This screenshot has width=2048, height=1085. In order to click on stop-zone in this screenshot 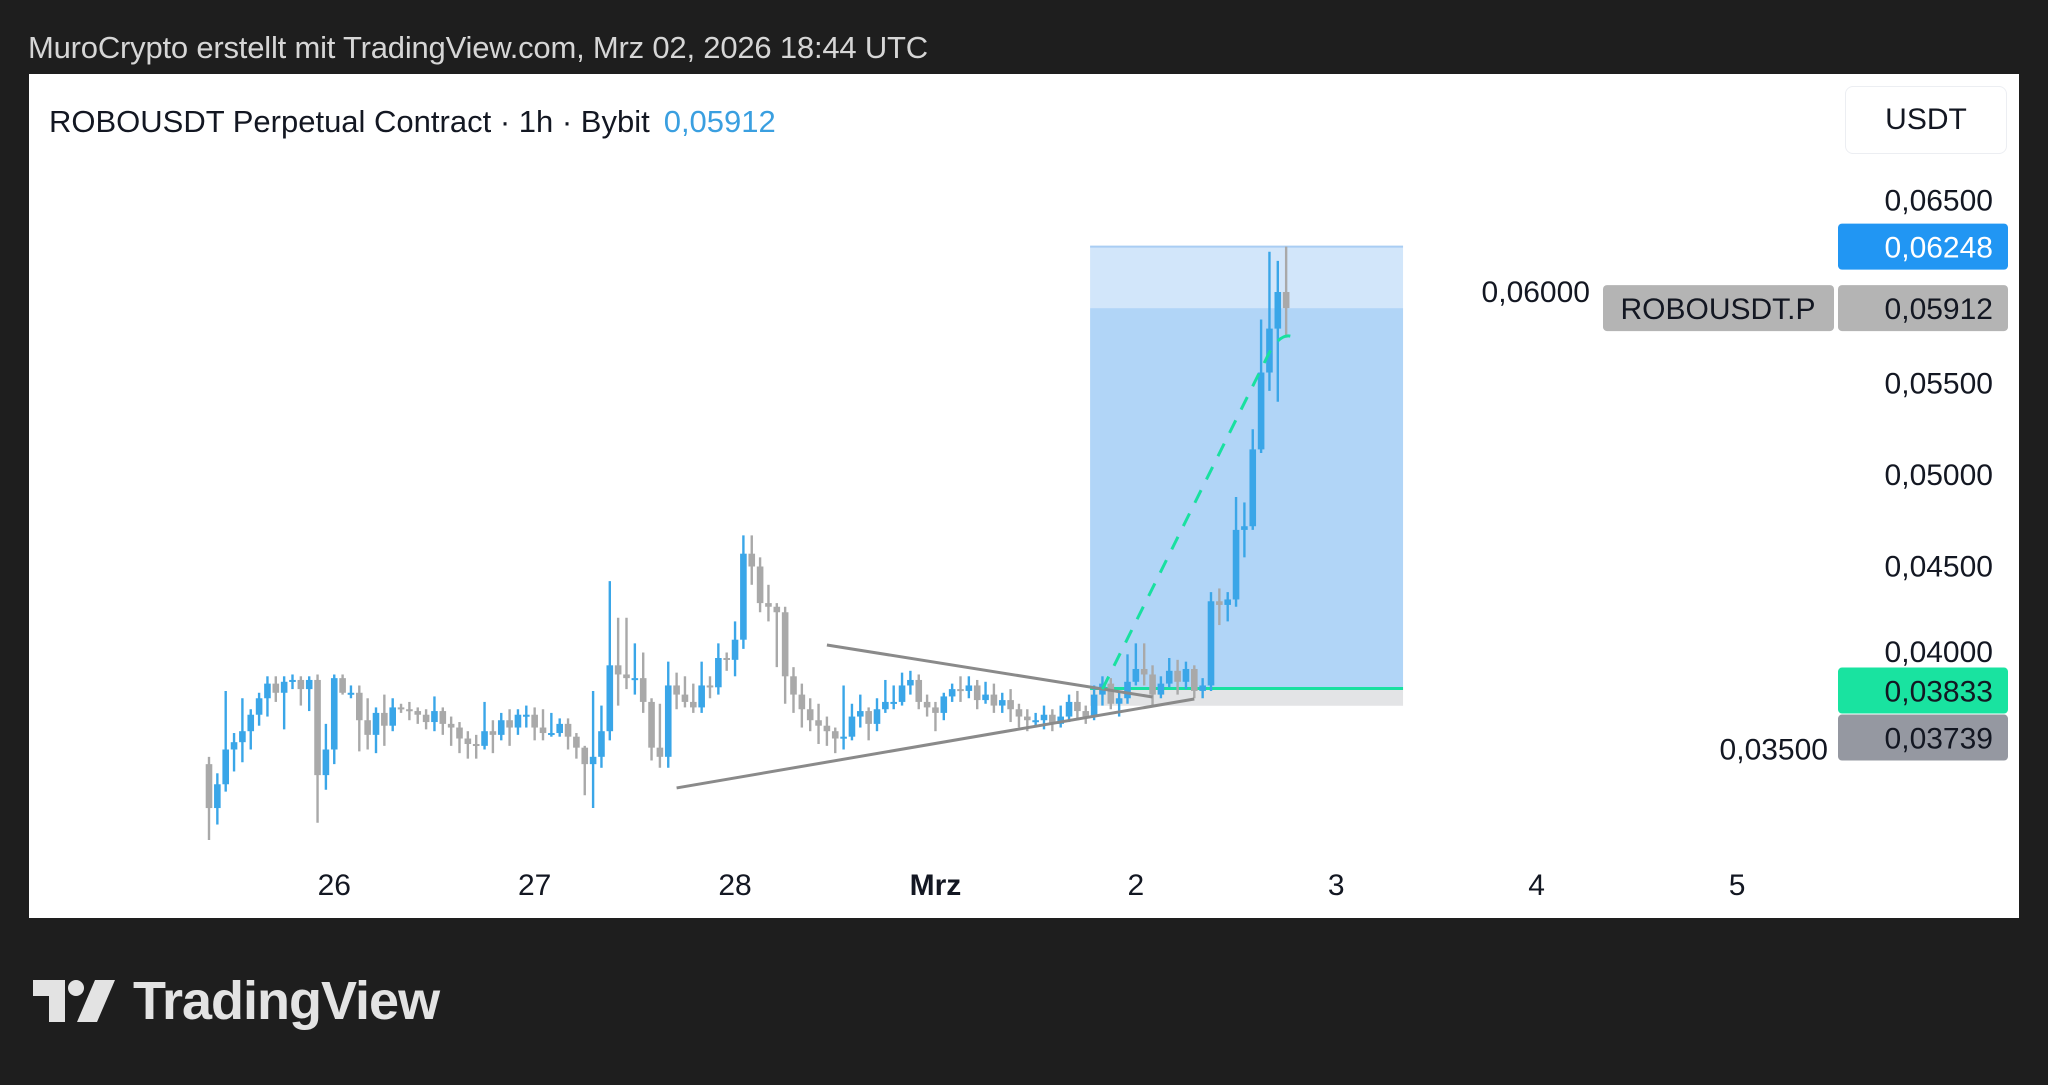, I will do `click(1247, 697)`.